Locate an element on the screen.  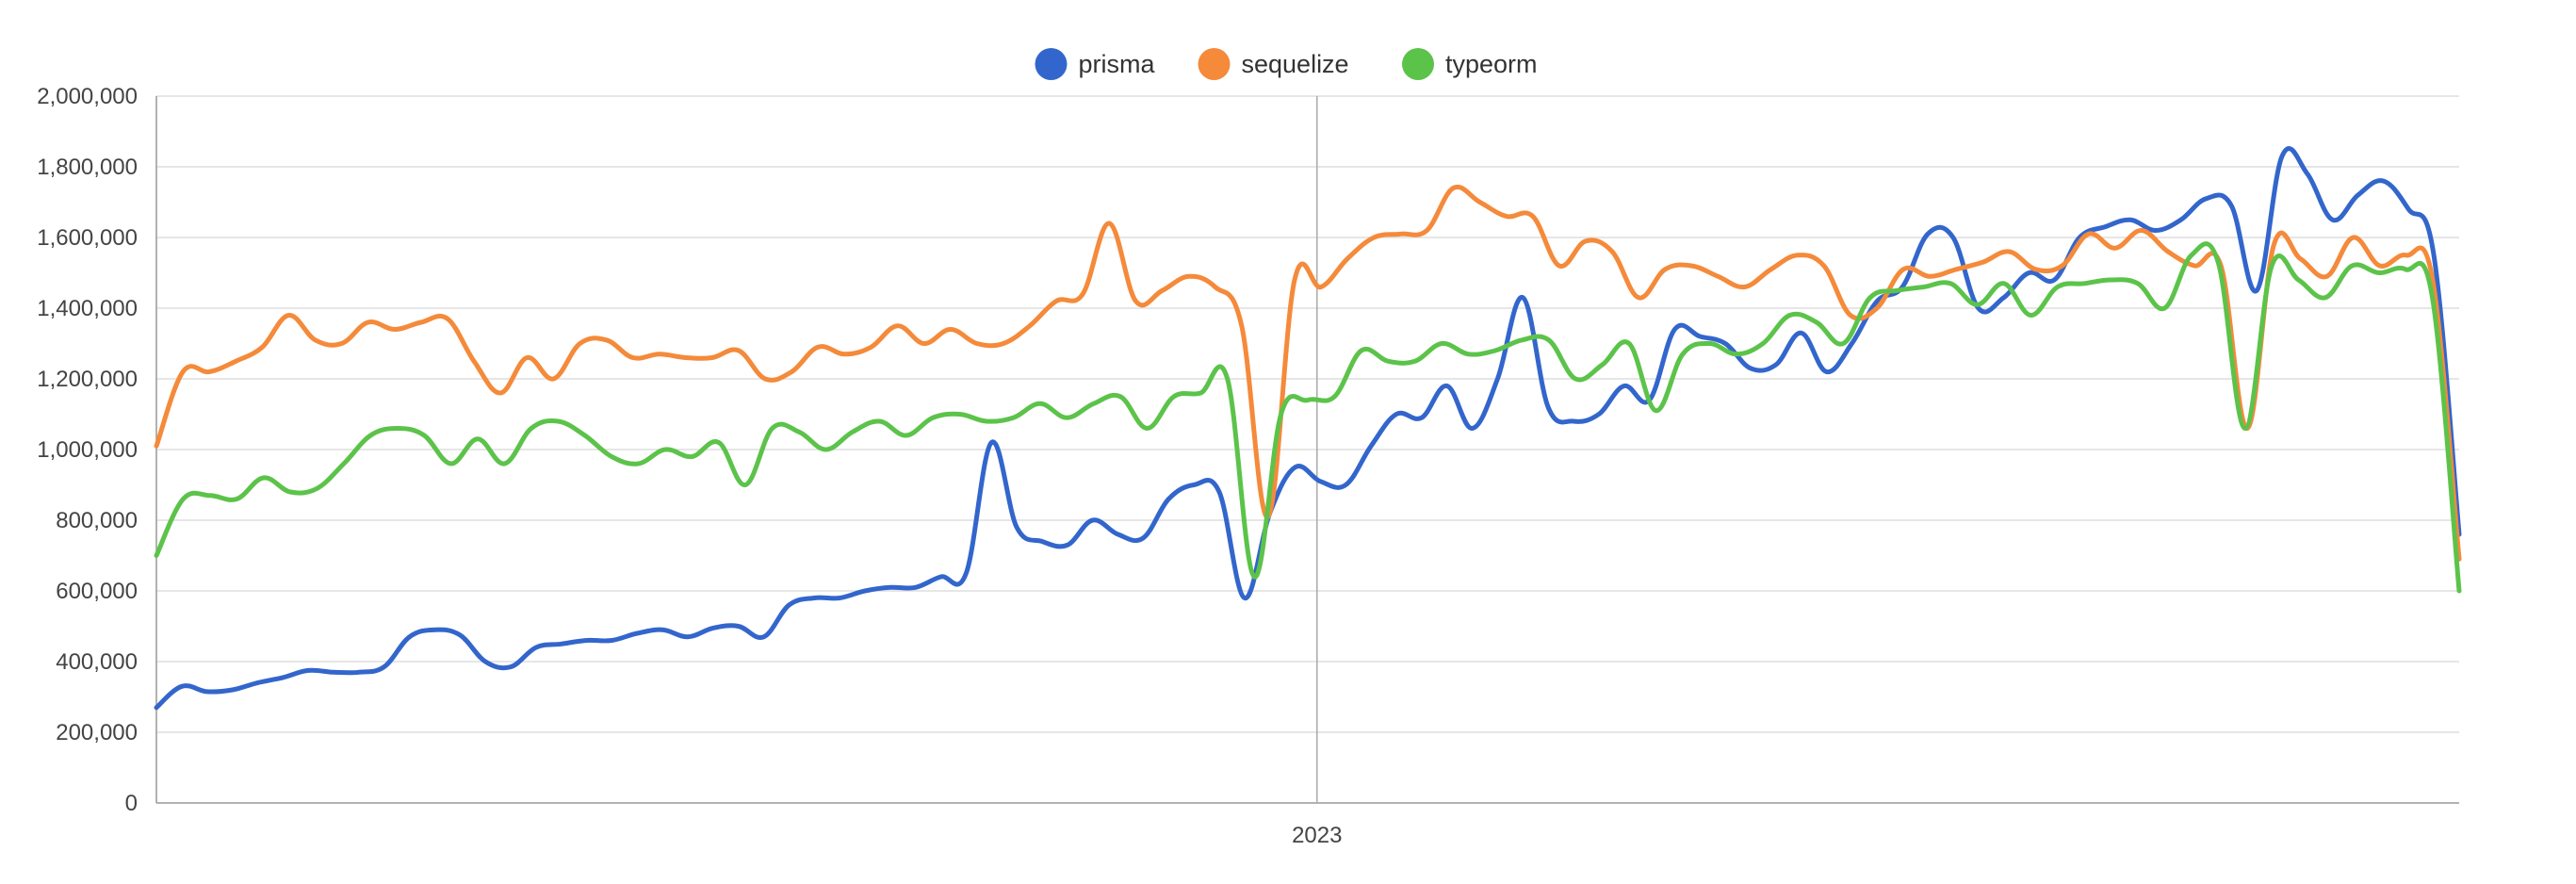
y-tick-label: 600,000 is located at coordinates (97, 591).